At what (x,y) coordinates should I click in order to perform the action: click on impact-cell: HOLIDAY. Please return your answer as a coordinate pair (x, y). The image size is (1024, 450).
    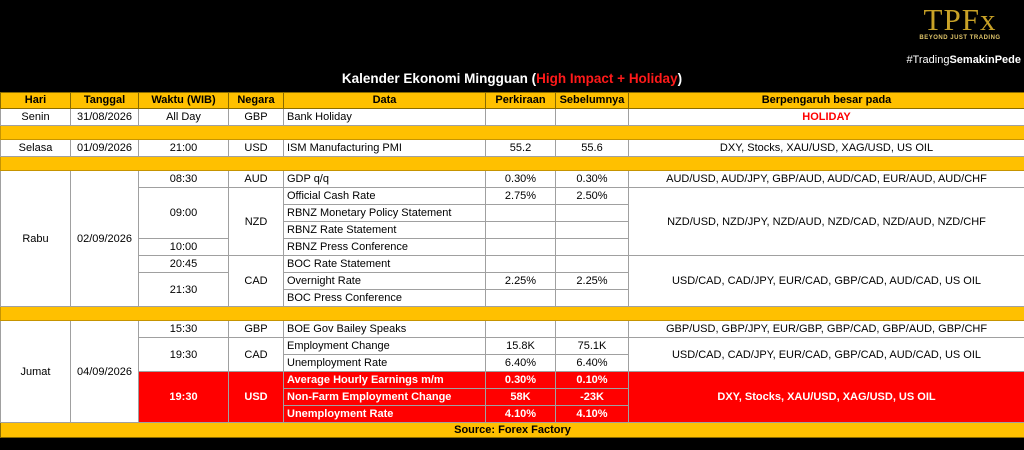
    Looking at the image, I should click on (826, 117).